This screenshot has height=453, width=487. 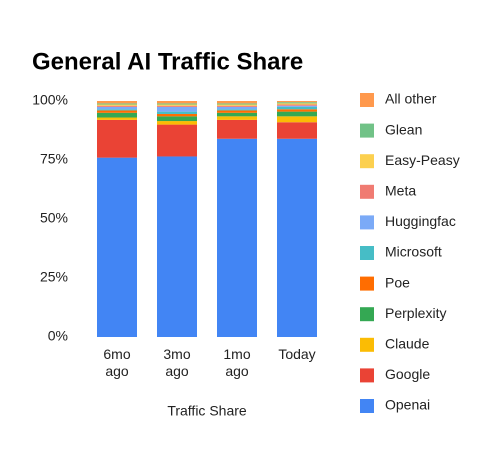 What do you see at coordinates (407, 344) in the screenshot?
I see `legend-label: Claude` at bounding box center [407, 344].